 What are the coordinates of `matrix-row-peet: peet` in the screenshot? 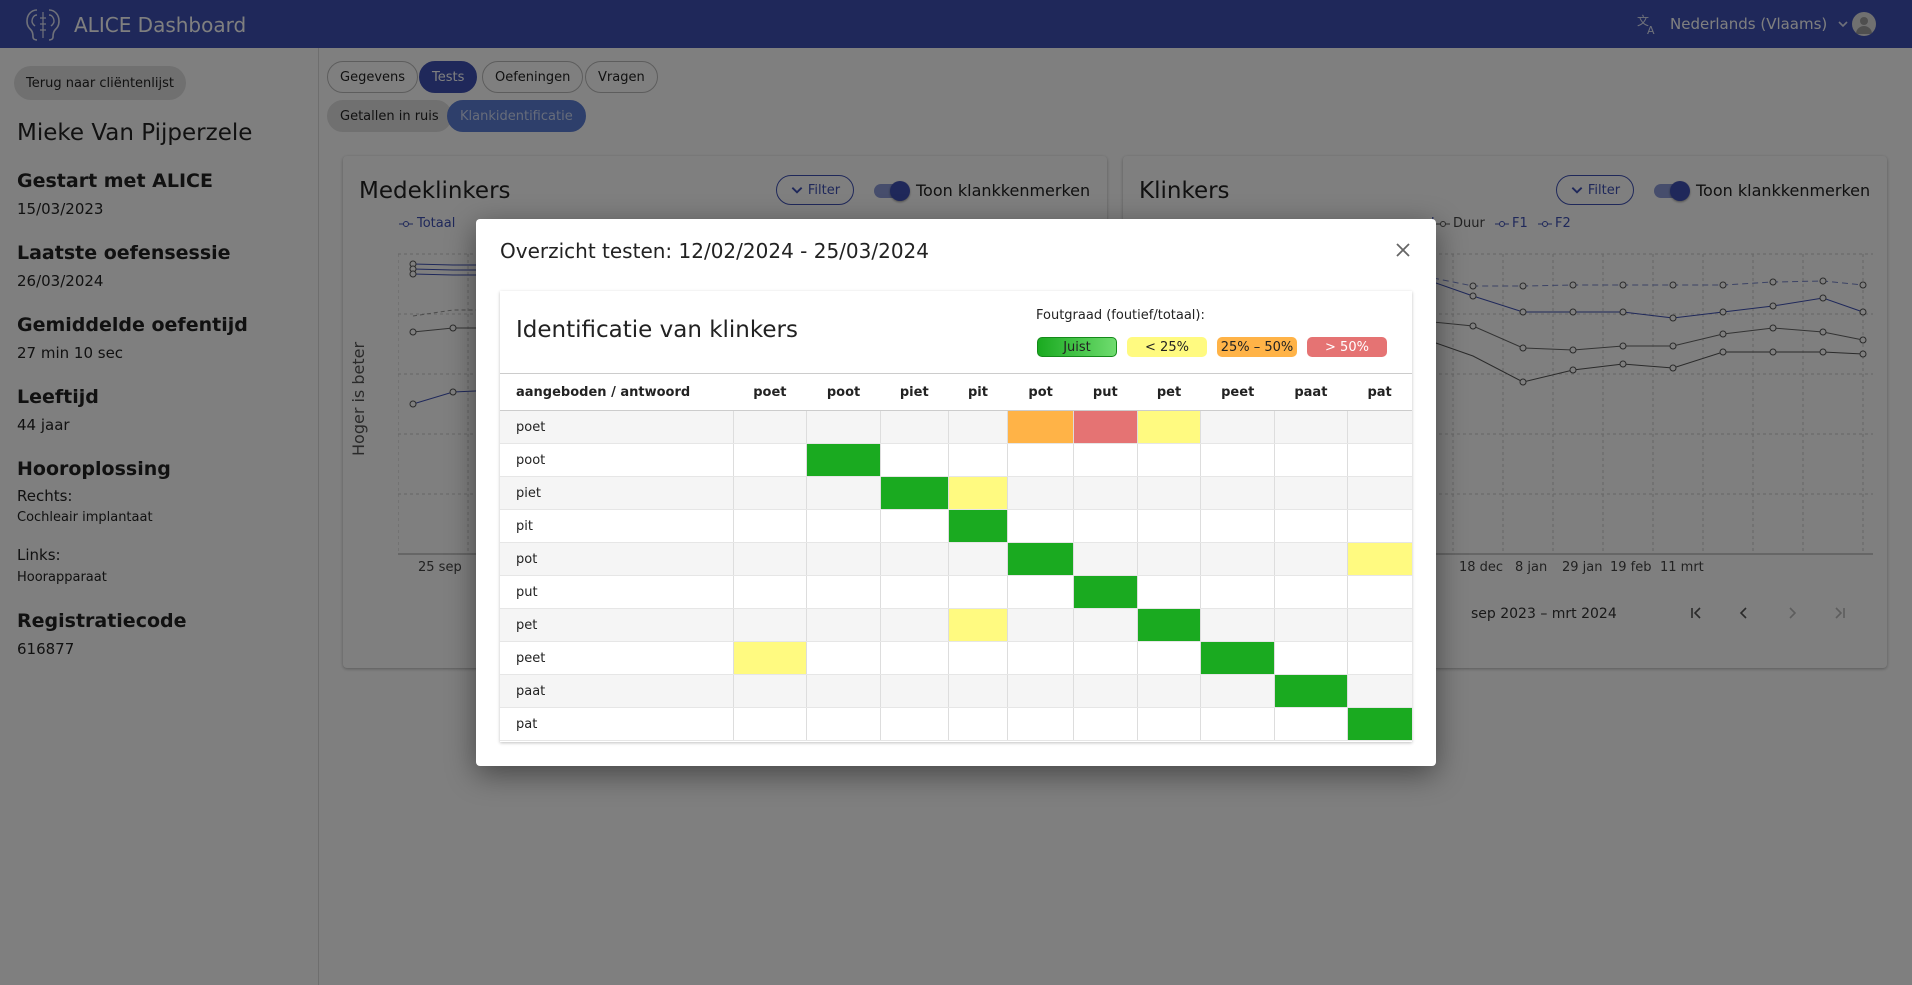 It's located at (956, 658).